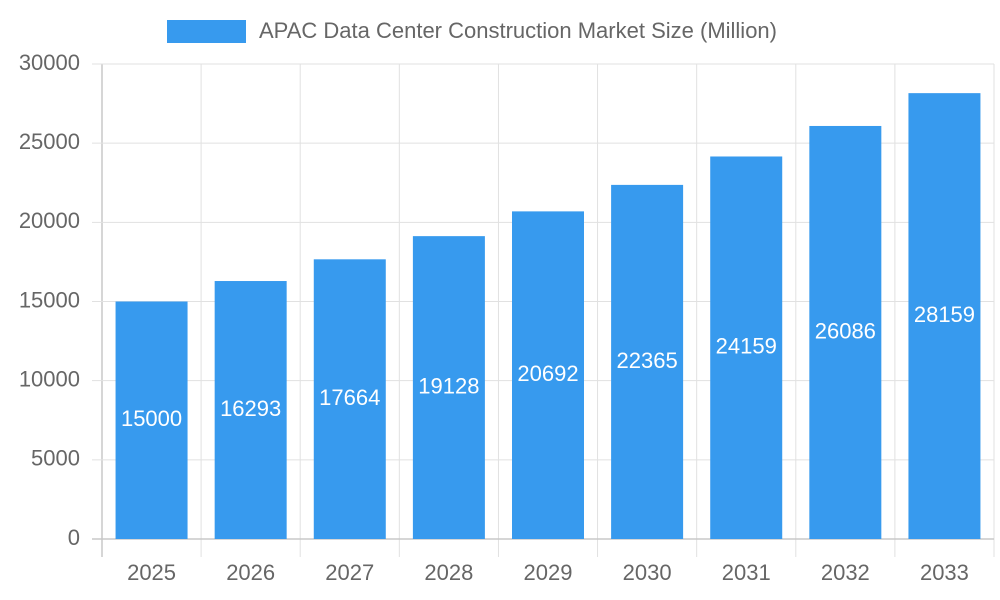  I want to click on data-label: 20692, so click(547, 373).